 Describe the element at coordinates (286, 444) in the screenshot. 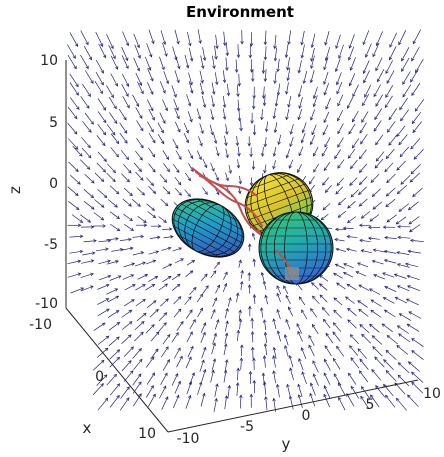

I see `y-axis-label: y` at that location.